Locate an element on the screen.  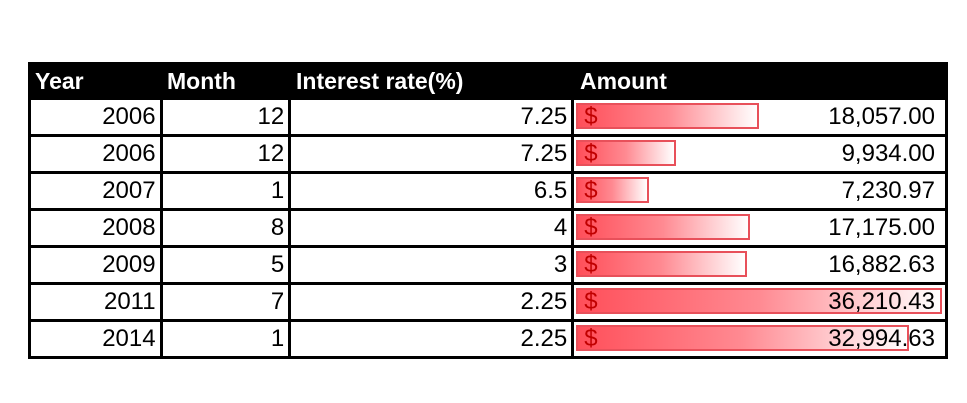
header-amount: Amount is located at coordinates (623, 81).